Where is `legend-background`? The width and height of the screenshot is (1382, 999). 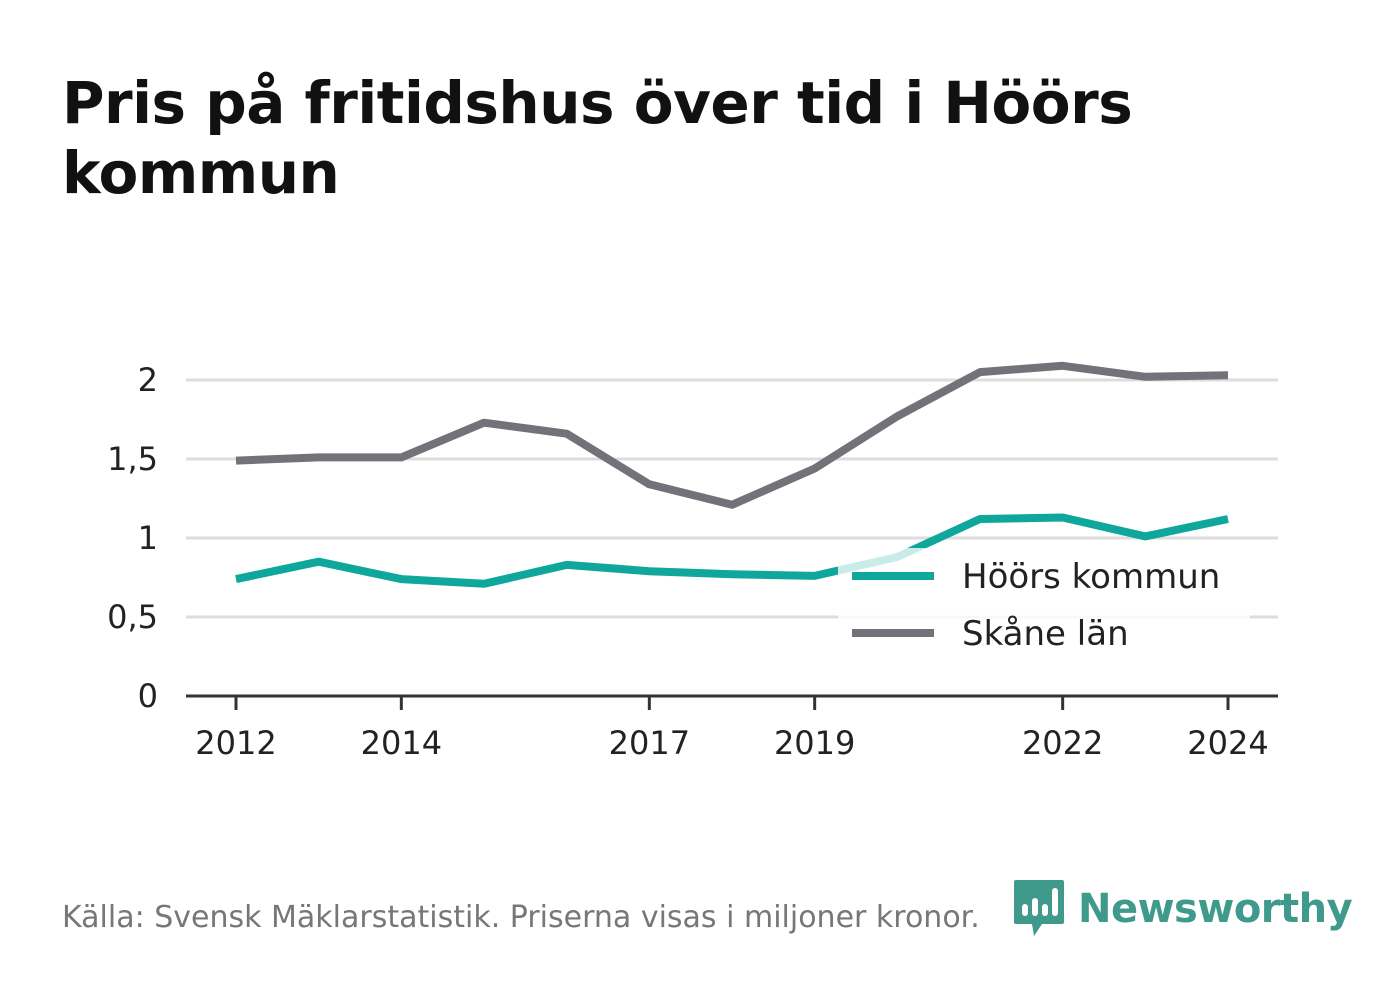
legend-background is located at coordinates (1044, 606).